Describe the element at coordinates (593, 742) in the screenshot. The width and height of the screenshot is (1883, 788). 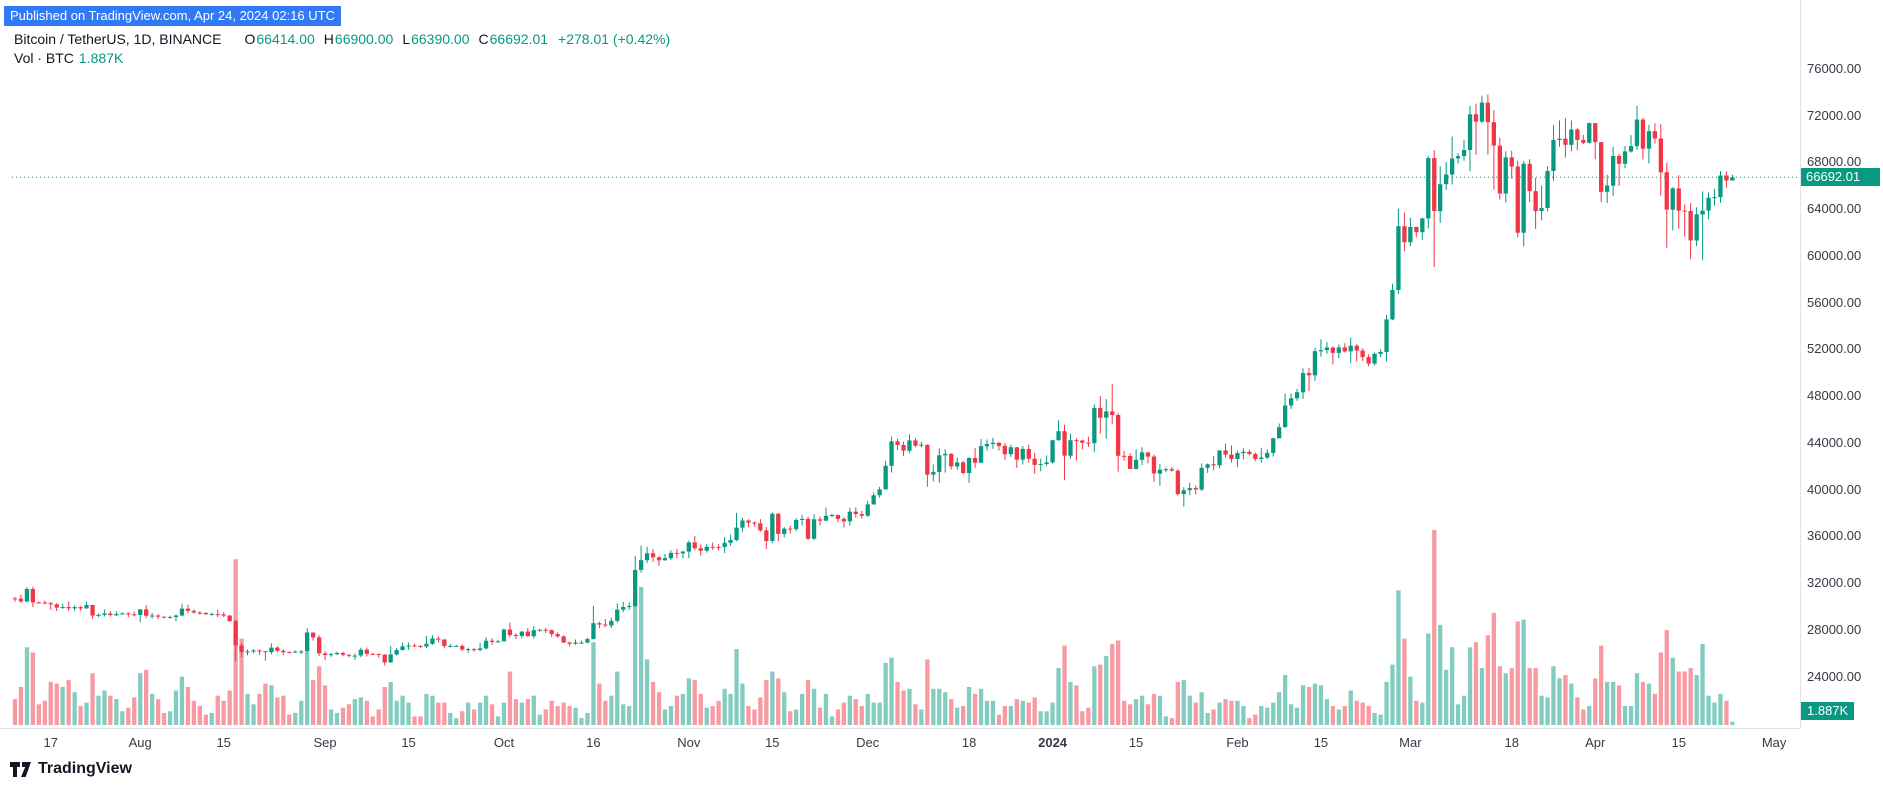
I see `time-axis-label: 16` at that location.